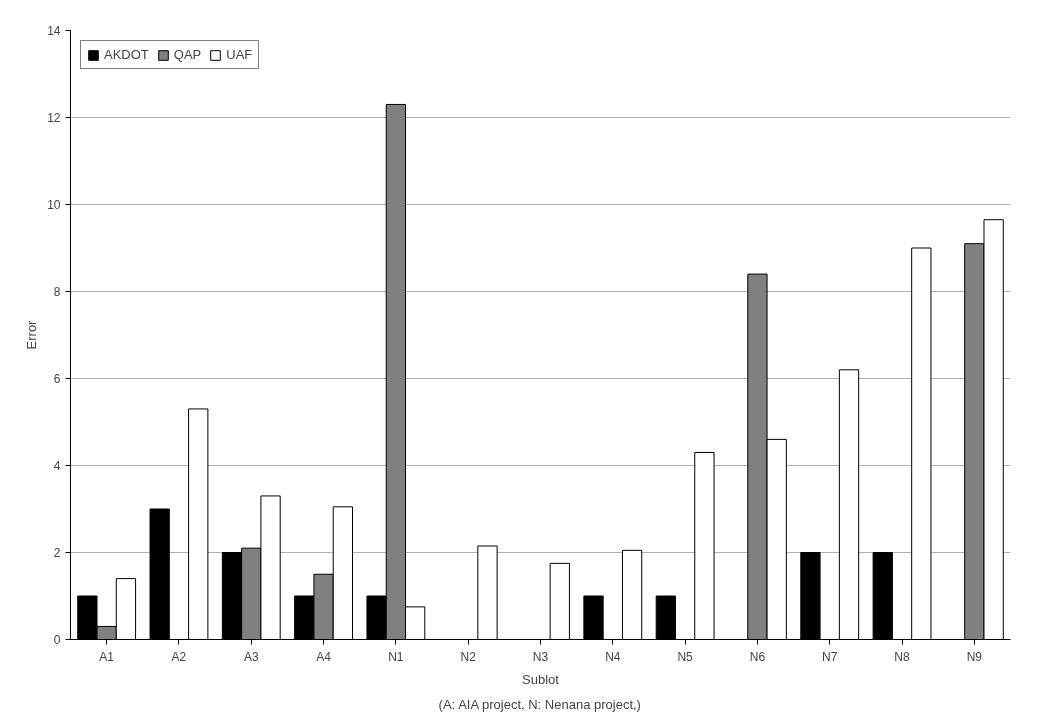 The height and width of the screenshot is (726, 1058). Describe the element at coordinates (32, 334) in the screenshot. I see `y-axis-title: Error` at that location.